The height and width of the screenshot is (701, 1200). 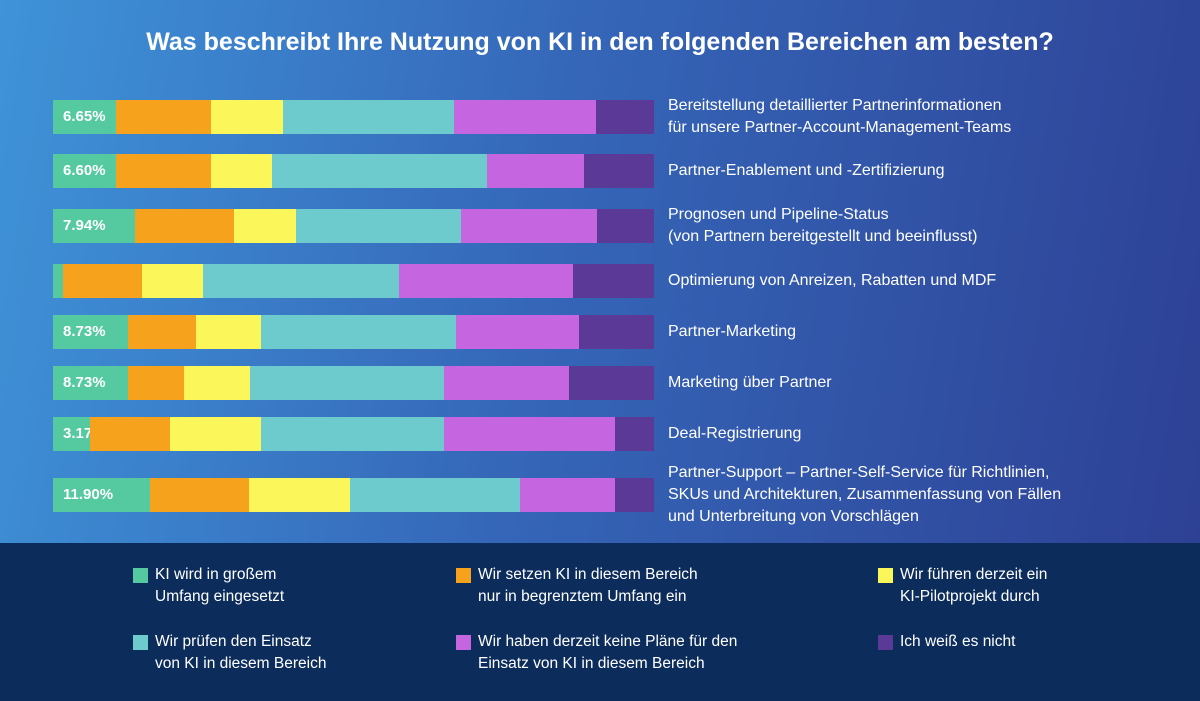 I want to click on value-label: 6.60%, so click(x=84, y=170).